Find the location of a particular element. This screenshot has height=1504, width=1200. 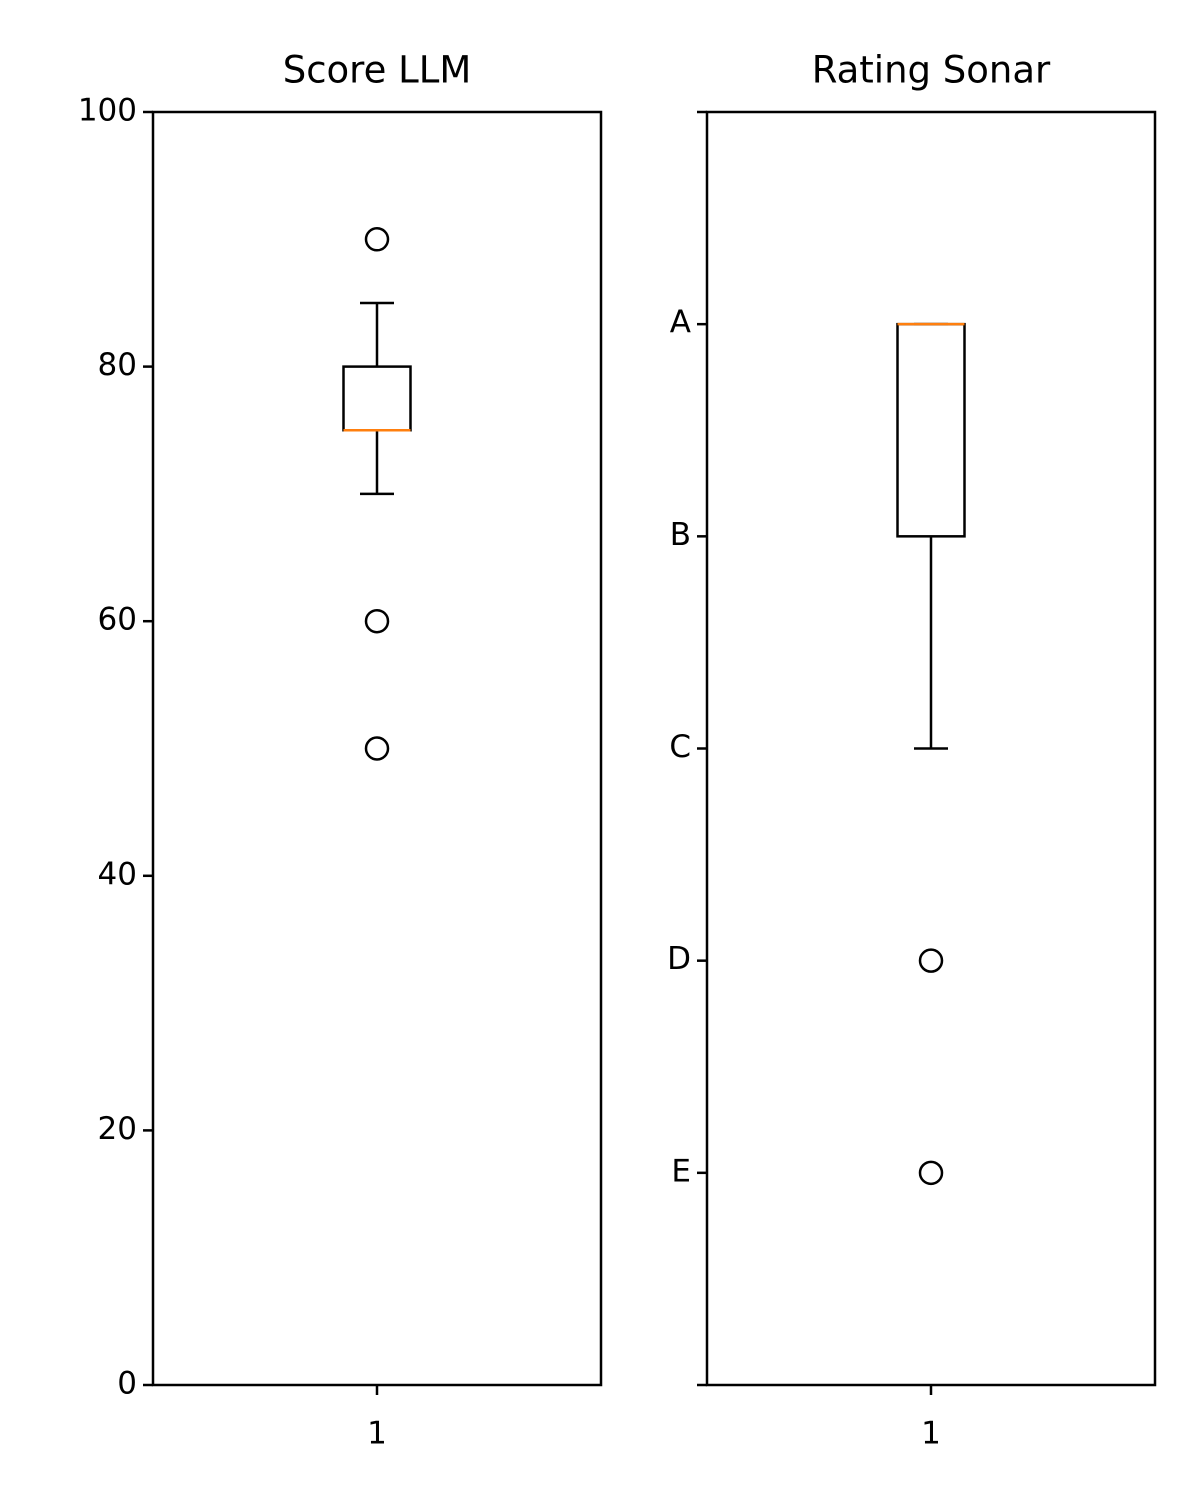

y-tick-label: 100 is located at coordinates (107, 111).